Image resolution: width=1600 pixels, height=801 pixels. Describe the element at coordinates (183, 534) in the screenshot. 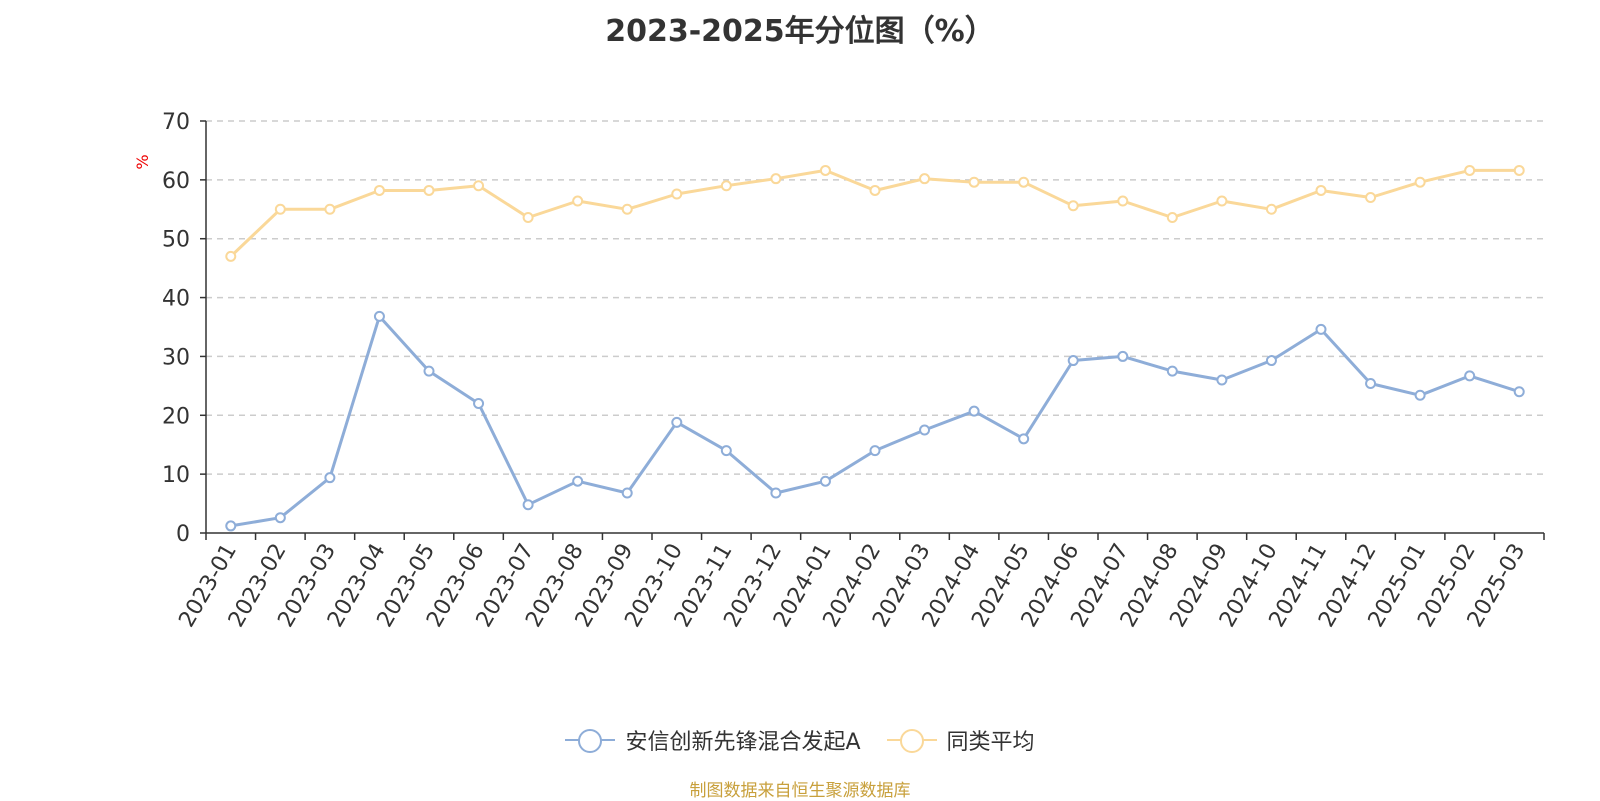

I see `y-tick-label: 0` at that location.